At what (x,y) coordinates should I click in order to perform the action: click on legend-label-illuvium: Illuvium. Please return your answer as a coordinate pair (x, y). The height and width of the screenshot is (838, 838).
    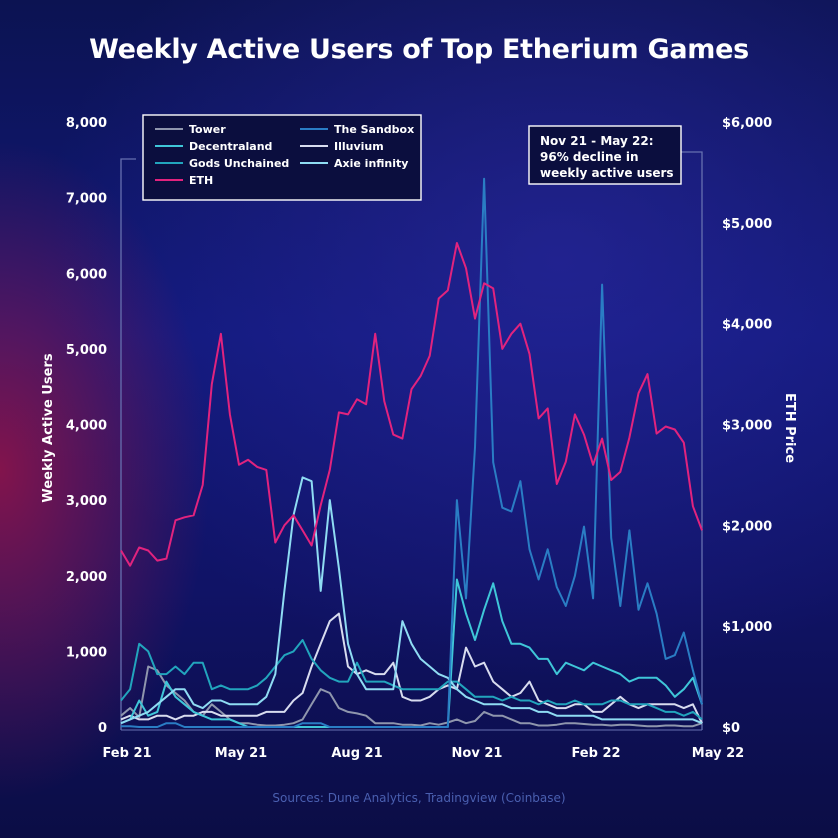
    Looking at the image, I should click on (359, 146).